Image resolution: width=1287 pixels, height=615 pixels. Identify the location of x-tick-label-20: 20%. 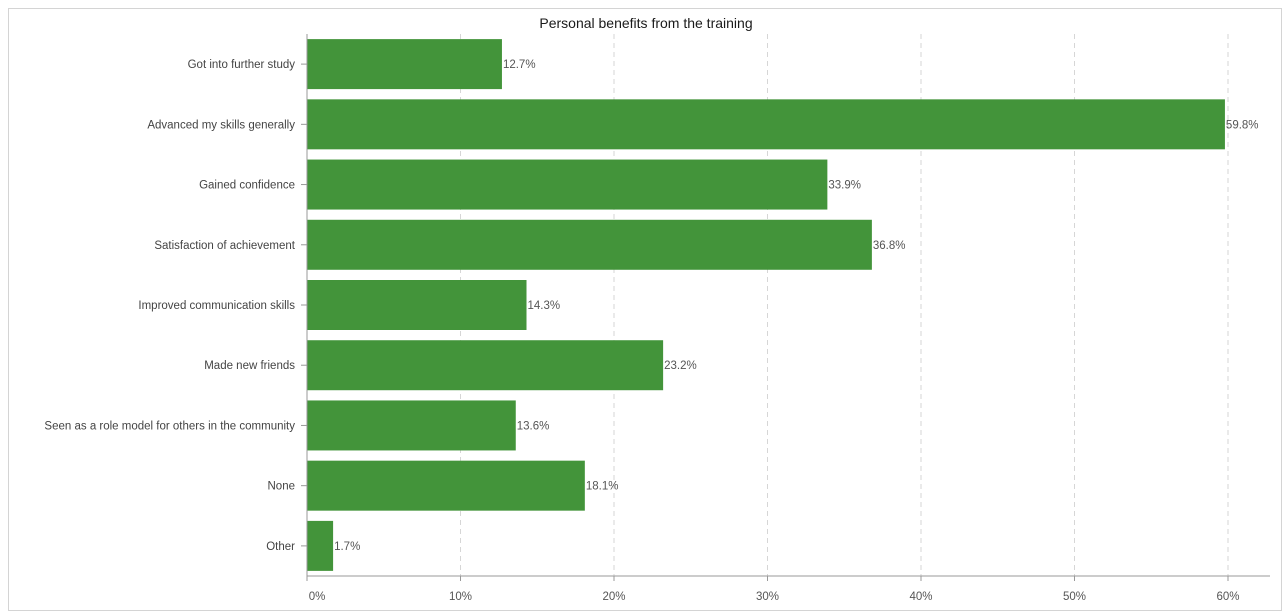
(613, 597).